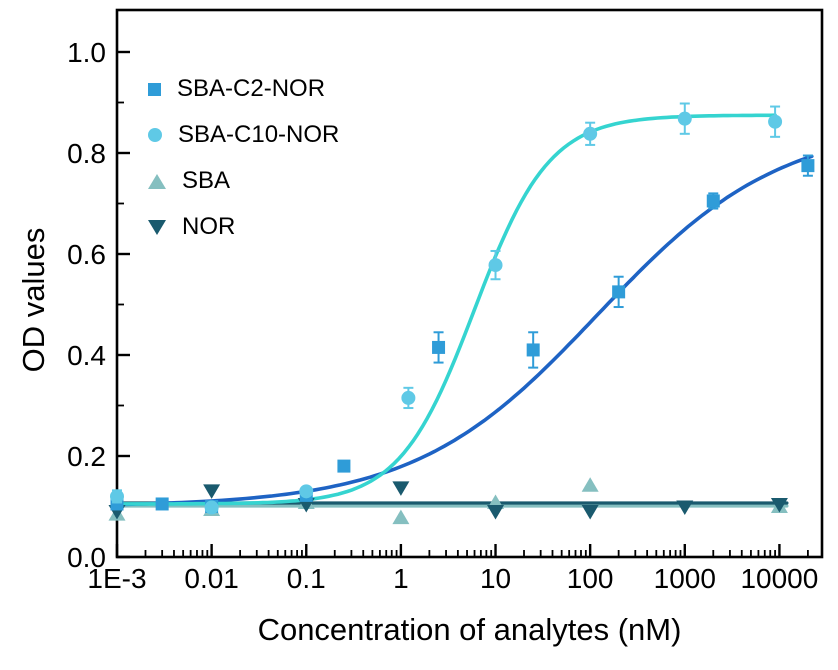  What do you see at coordinates (155, 135) in the screenshot?
I see `circle-marker-icon` at bounding box center [155, 135].